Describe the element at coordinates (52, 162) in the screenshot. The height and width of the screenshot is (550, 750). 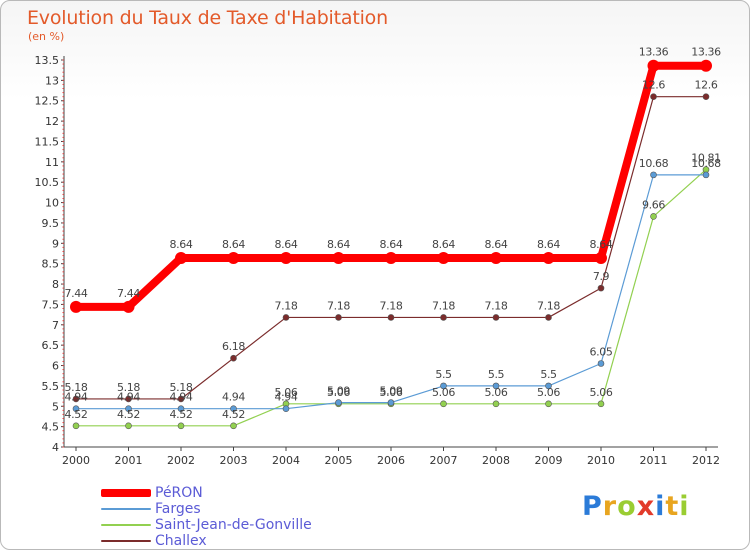
I see `y-tick-label: 11` at that location.